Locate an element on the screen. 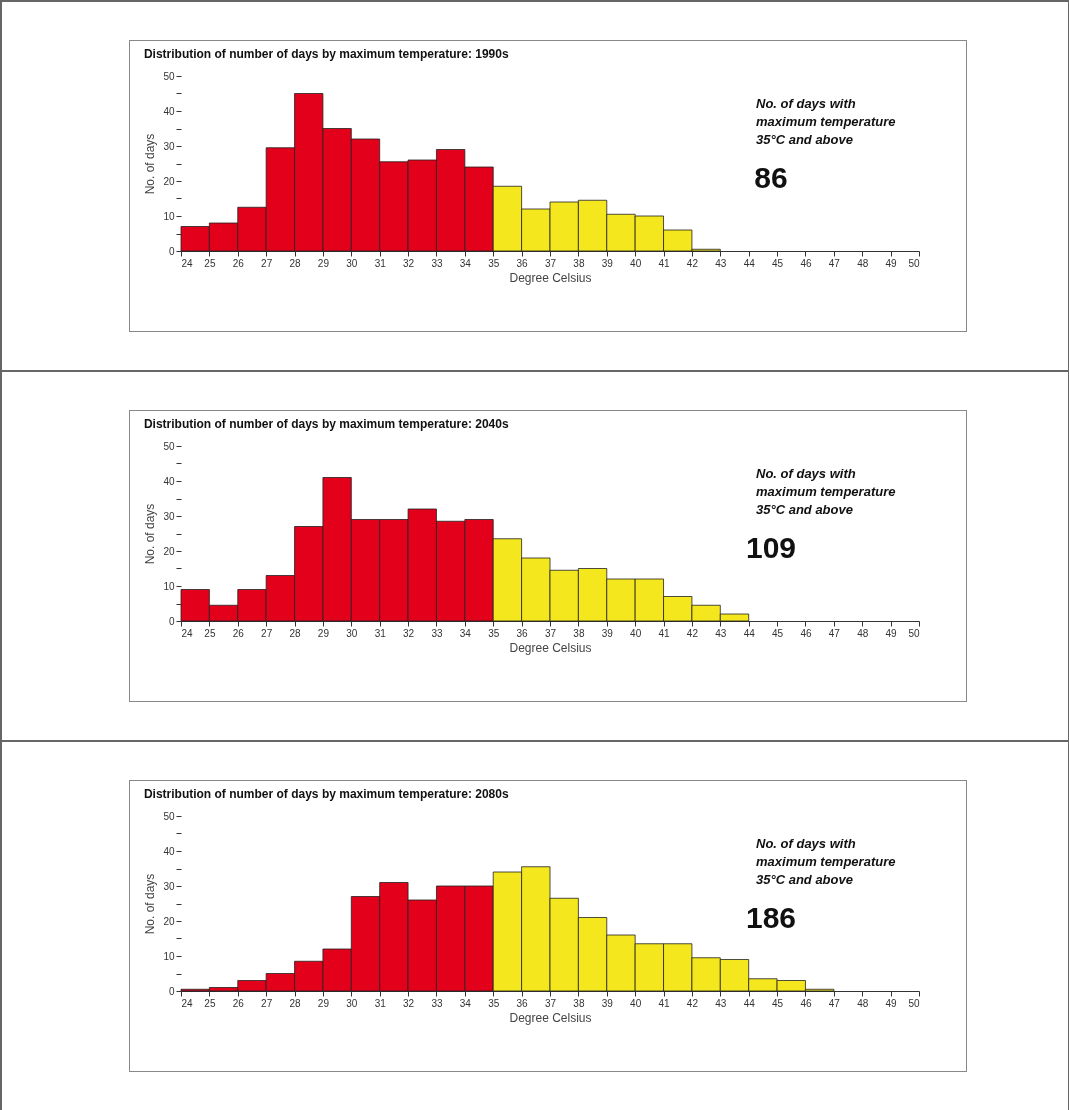 The image size is (1069, 1110). chart-title: Distribution of number of days by maximum temperature: 1990s is located at coordinates (326, 54).